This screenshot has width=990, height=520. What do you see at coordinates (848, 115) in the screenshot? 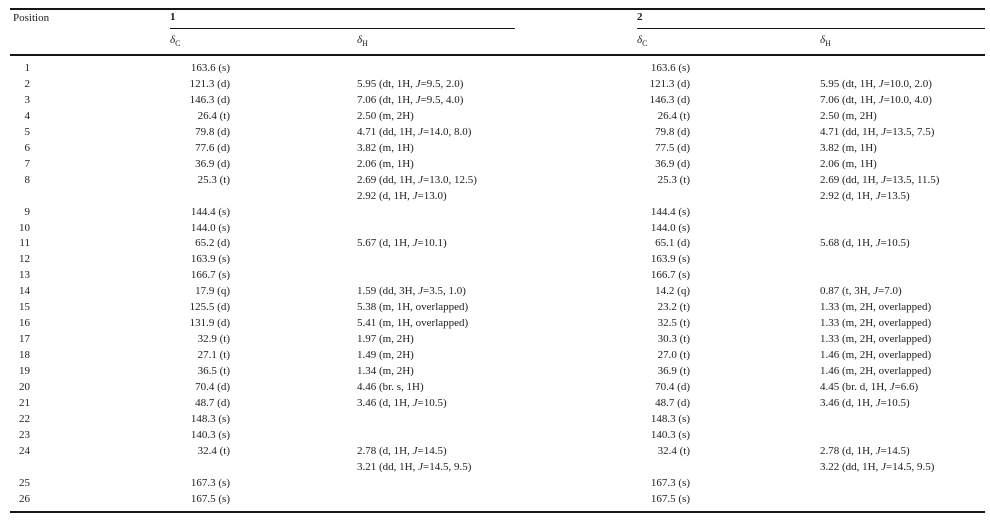
I see `delta-h-compound-2-cell: 2.50 (m, 2H)` at bounding box center [848, 115].